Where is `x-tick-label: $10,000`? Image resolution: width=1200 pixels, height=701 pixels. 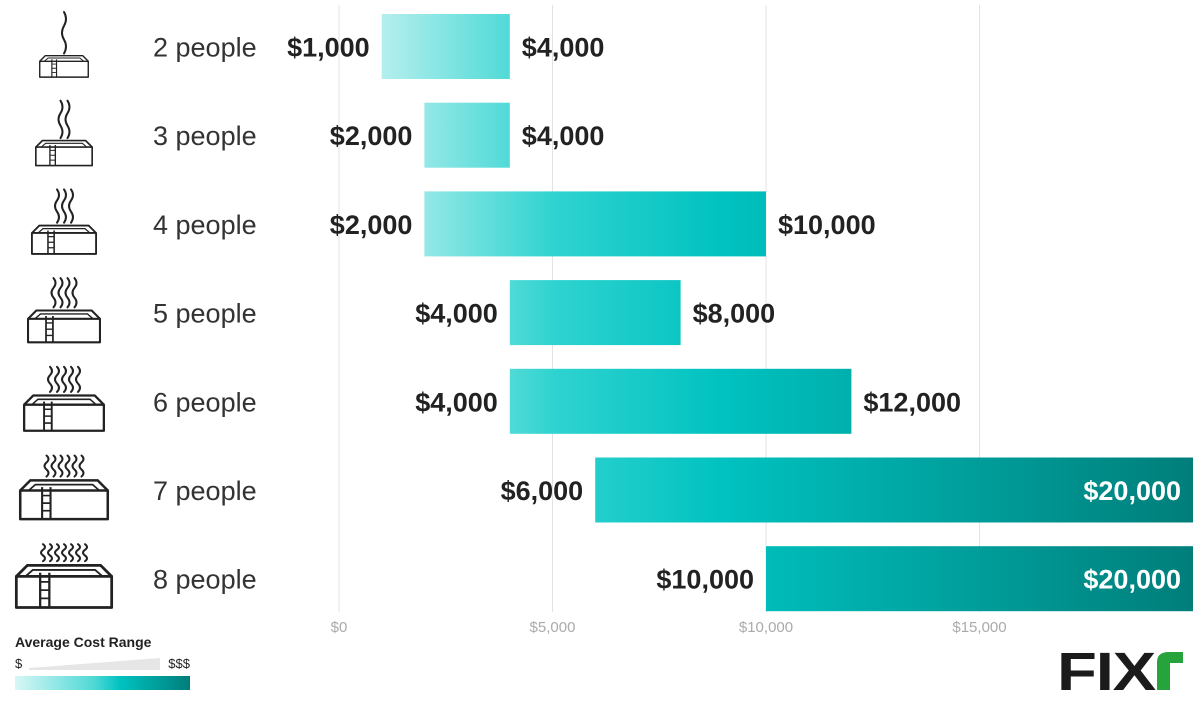
x-tick-label: $10,000 is located at coordinates (766, 627).